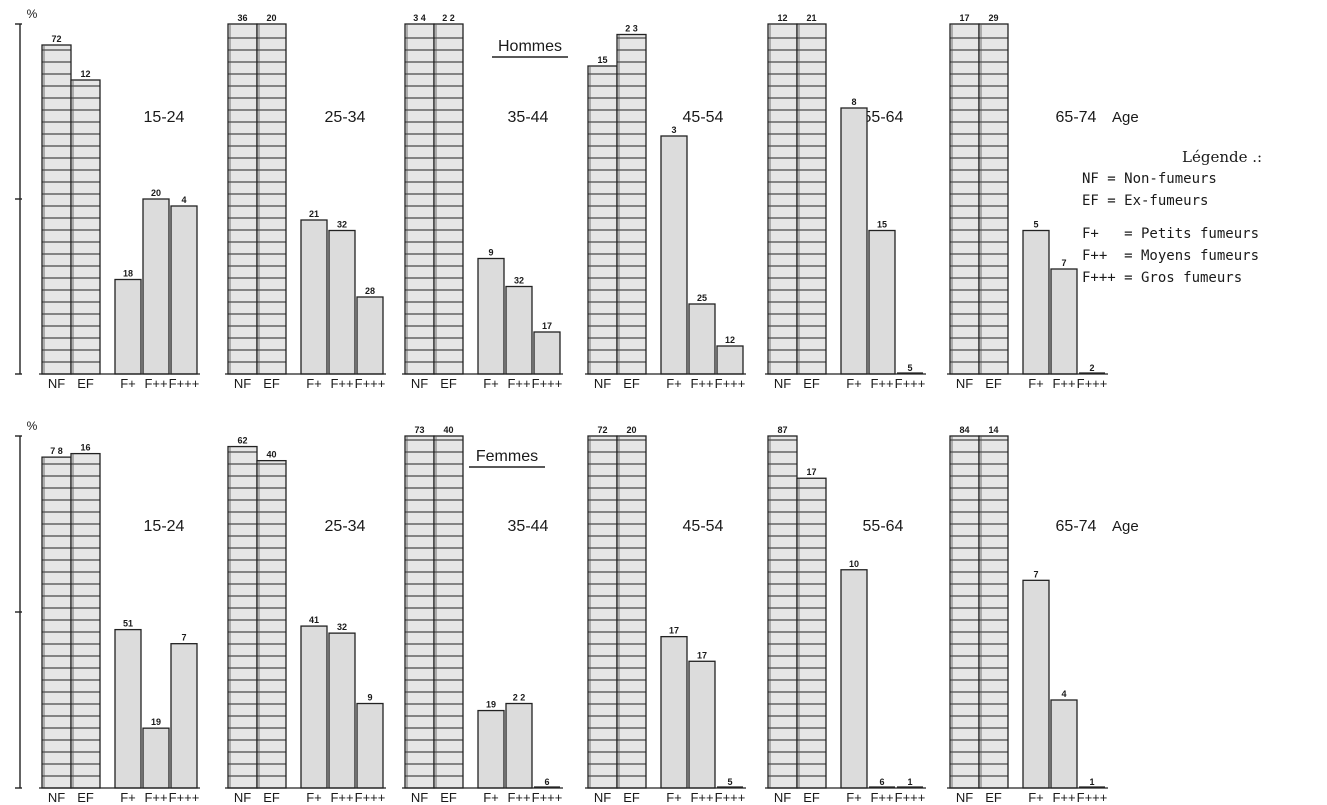  Describe the element at coordinates (883, 526) in the screenshot. I see `age-label-55-64: 55-64` at that location.